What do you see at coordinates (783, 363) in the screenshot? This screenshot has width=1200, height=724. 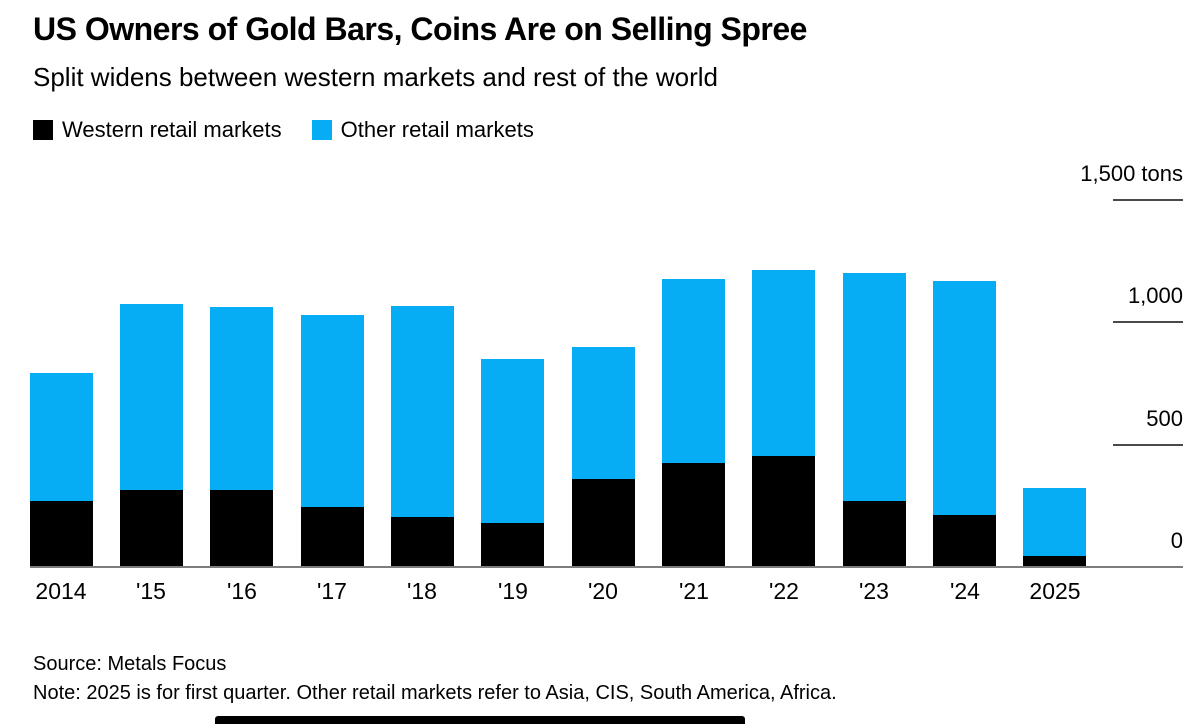 I see `bar-22-other` at bounding box center [783, 363].